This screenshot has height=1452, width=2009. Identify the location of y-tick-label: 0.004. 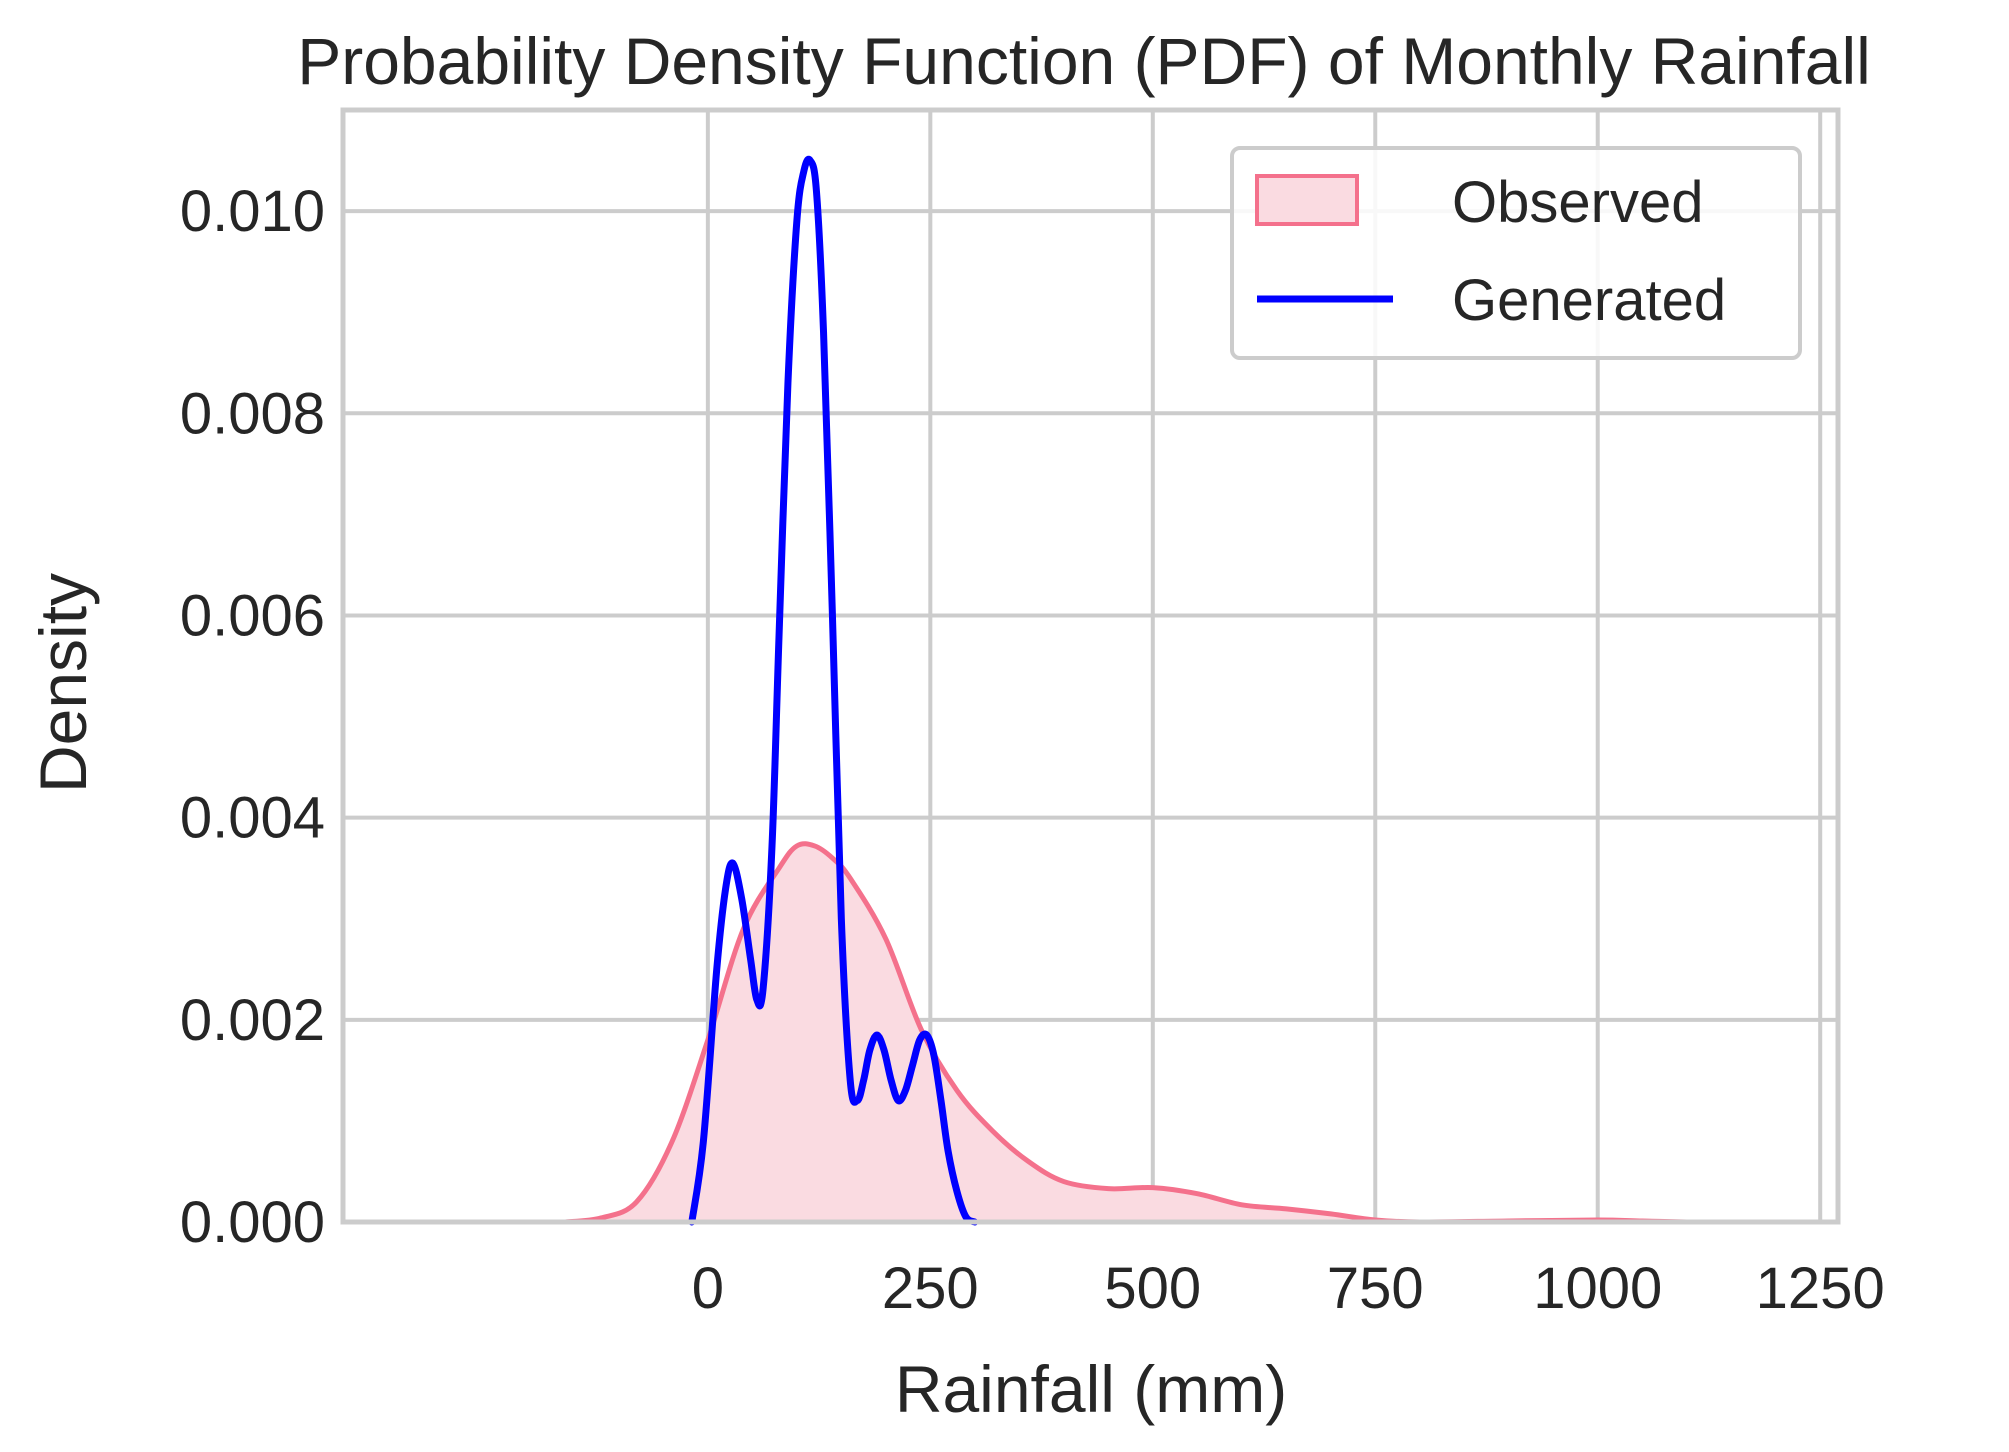
(252, 818).